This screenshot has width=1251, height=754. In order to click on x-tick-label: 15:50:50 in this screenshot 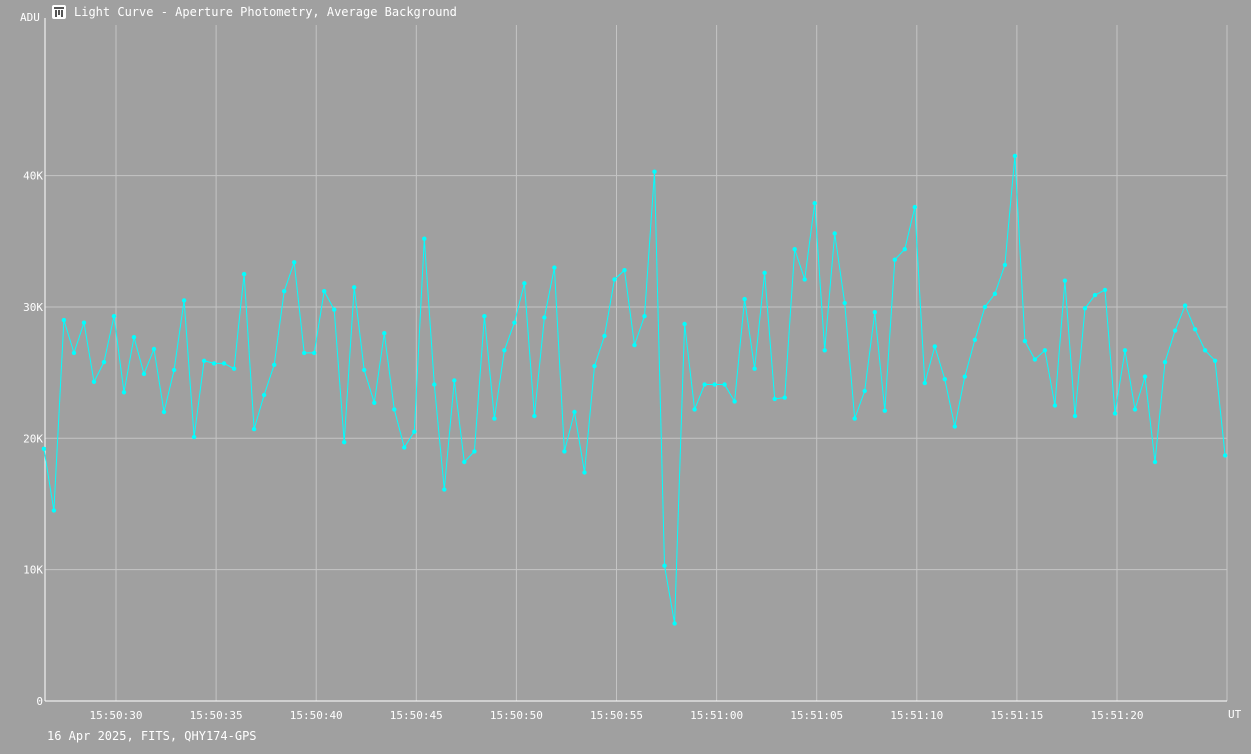, I will do `click(516, 715)`.